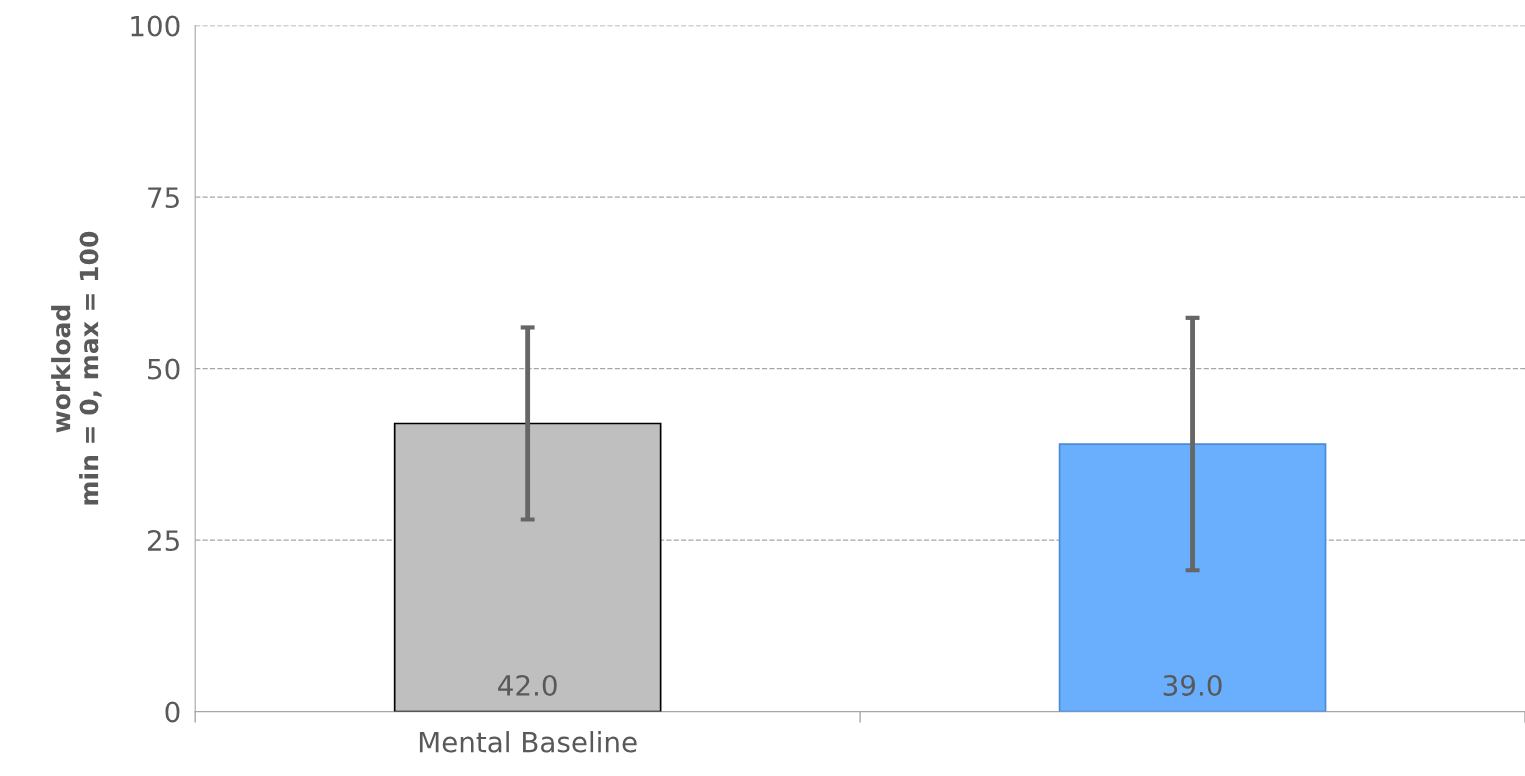 This screenshot has width=1525, height=776. What do you see at coordinates (172, 712) in the screenshot?
I see `y-tick-label: 0` at bounding box center [172, 712].